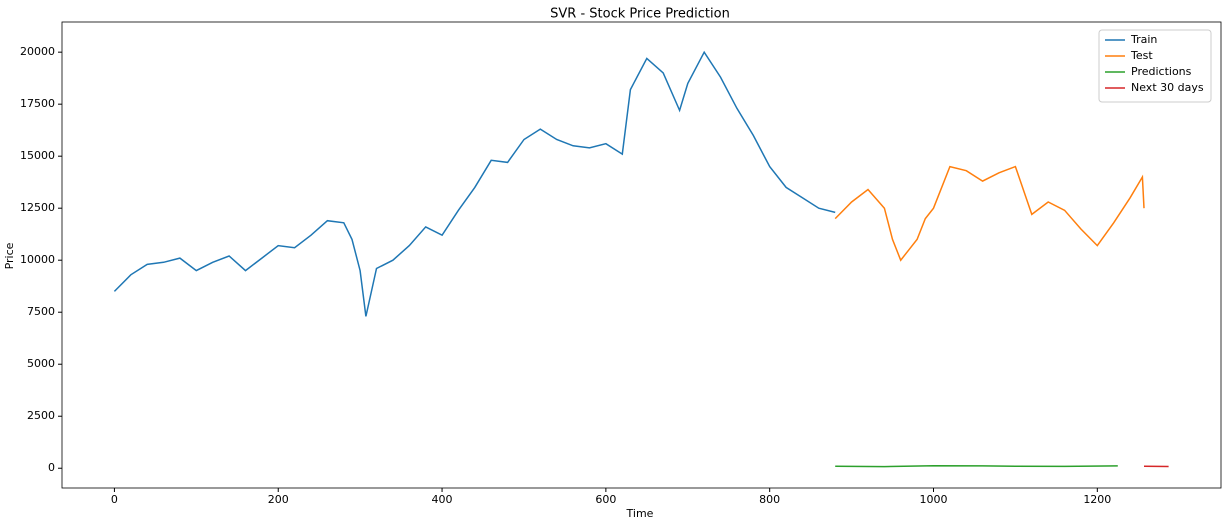  I want to click on x-tick-label: 1000, so click(934, 499).